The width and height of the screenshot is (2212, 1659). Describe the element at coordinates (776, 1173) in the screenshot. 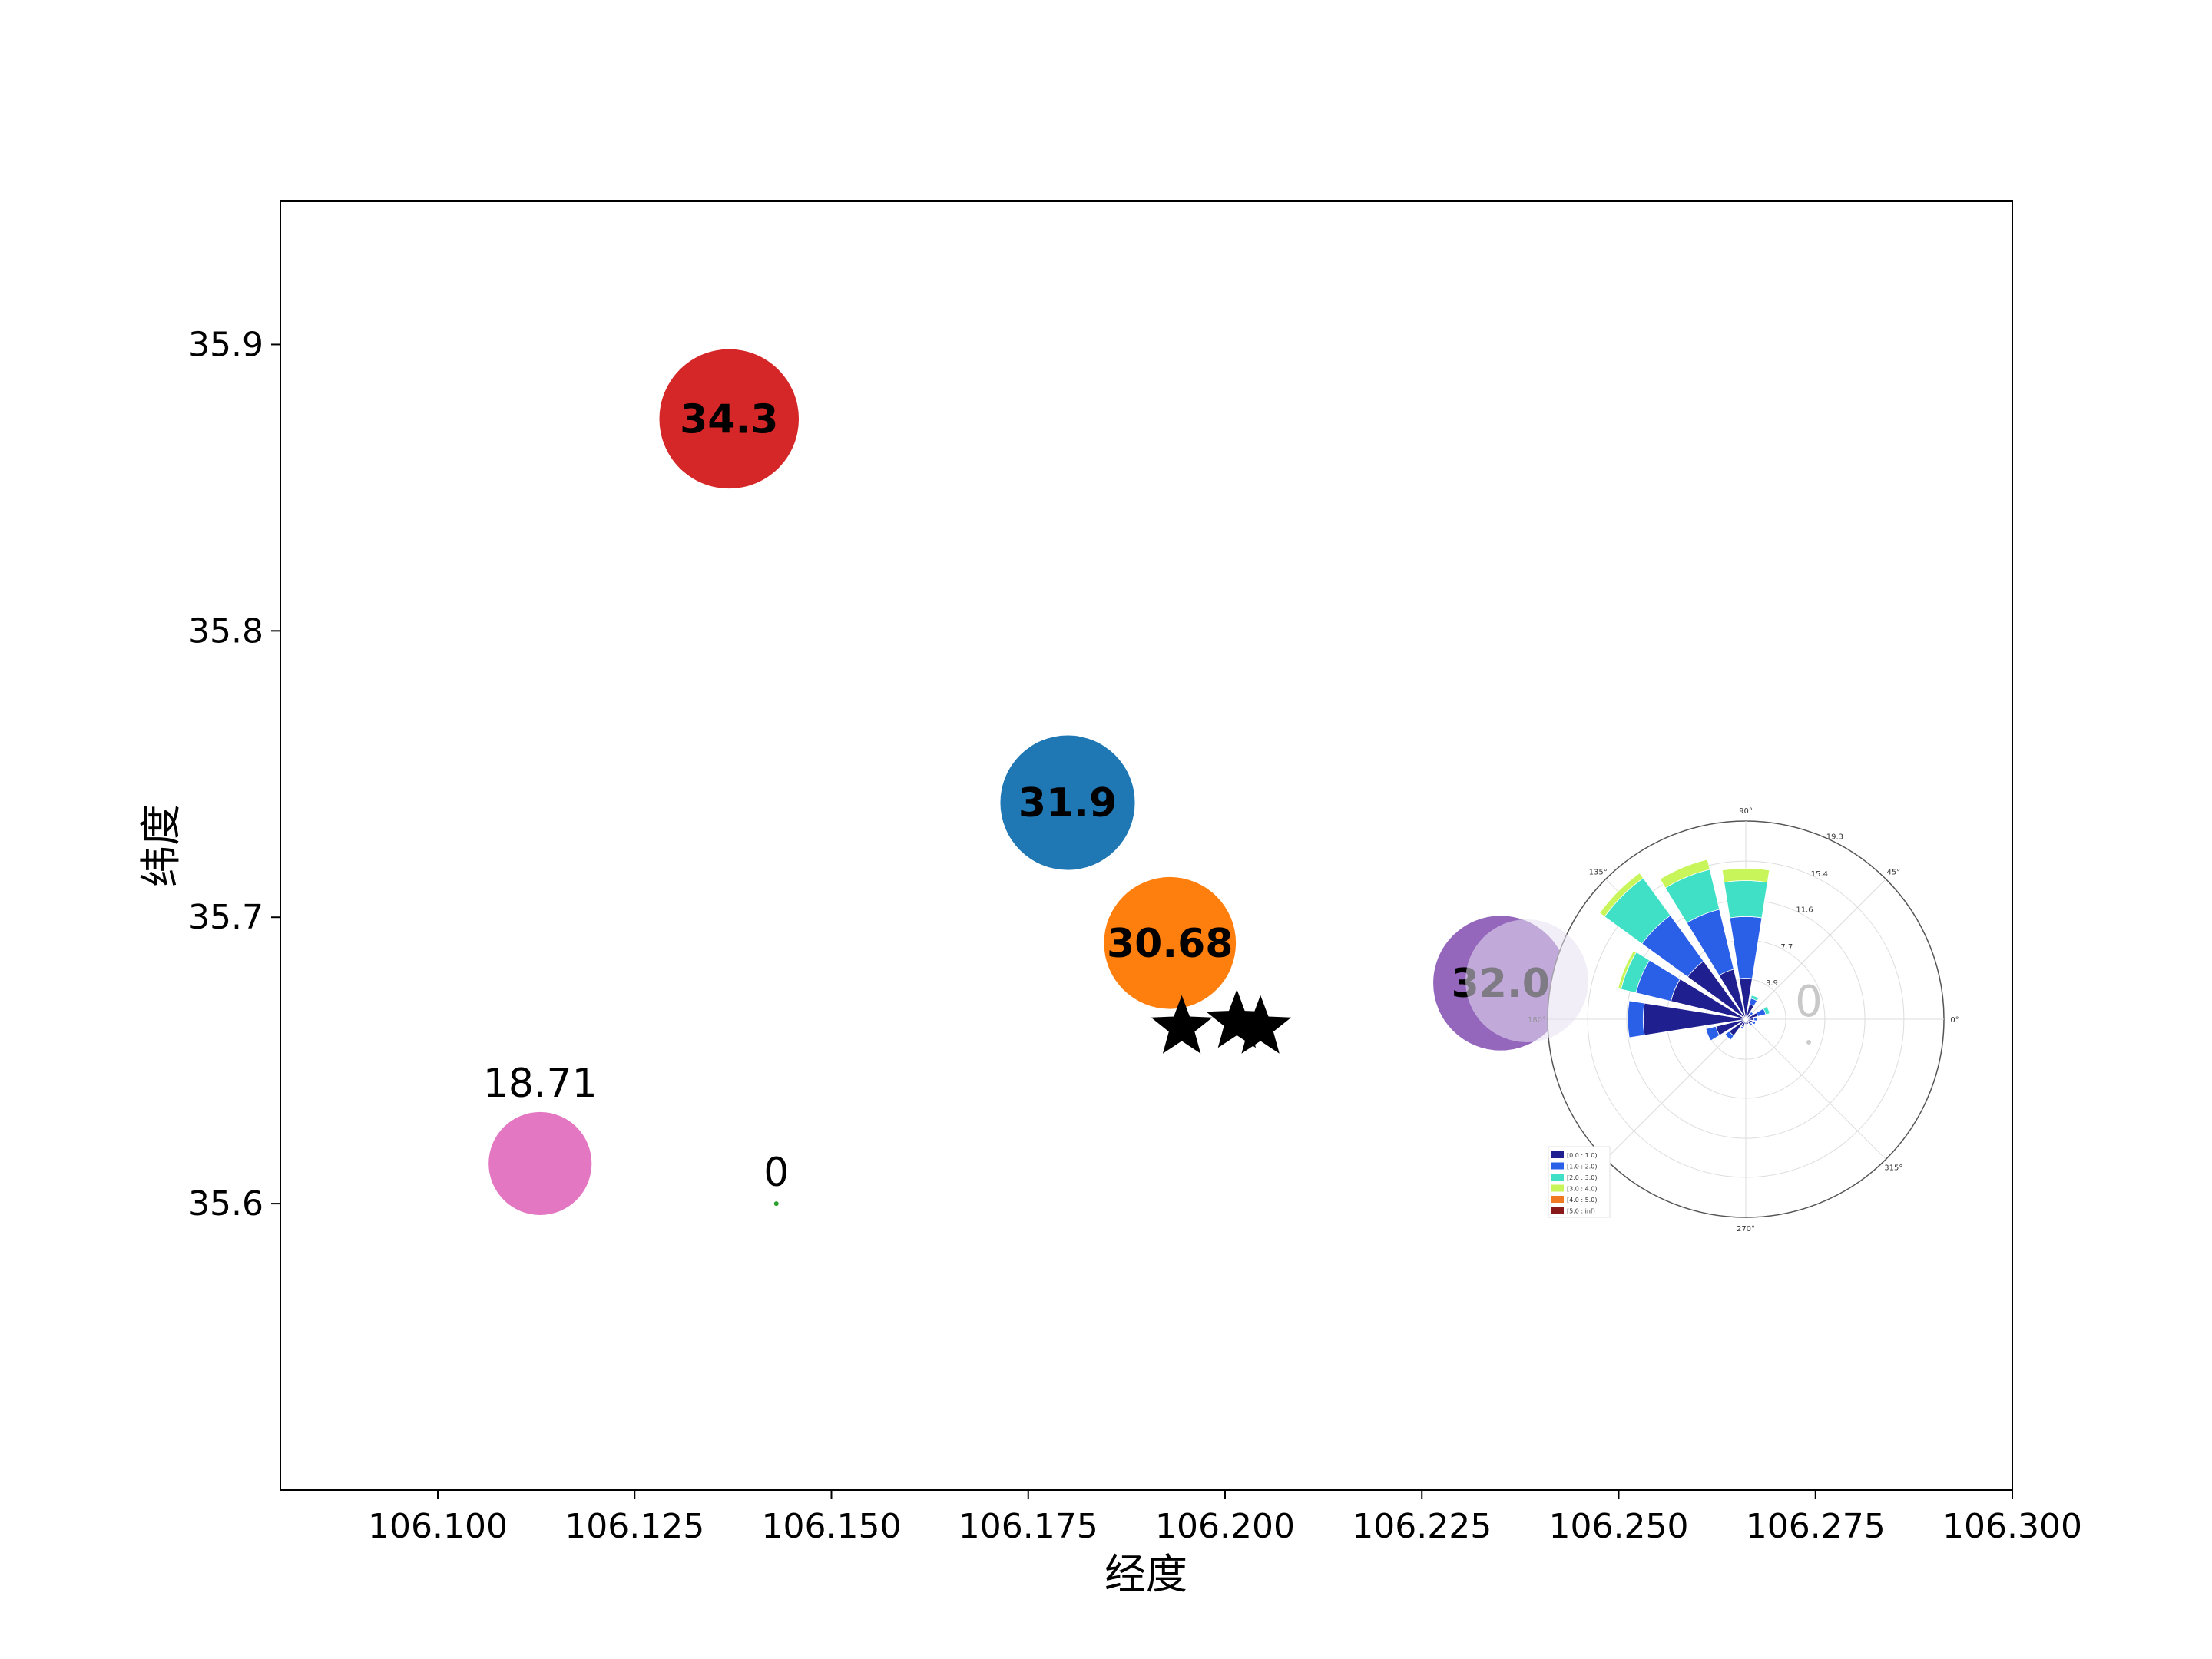

I see `bubble-value-label: 0` at that location.